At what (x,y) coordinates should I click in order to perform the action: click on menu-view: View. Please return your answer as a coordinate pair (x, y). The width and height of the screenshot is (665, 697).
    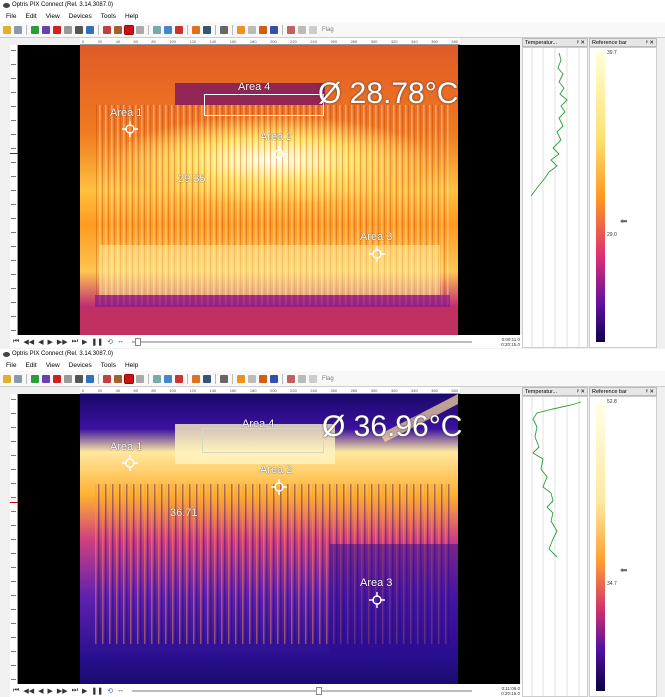
    Looking at the image, I should click on (52, 365).